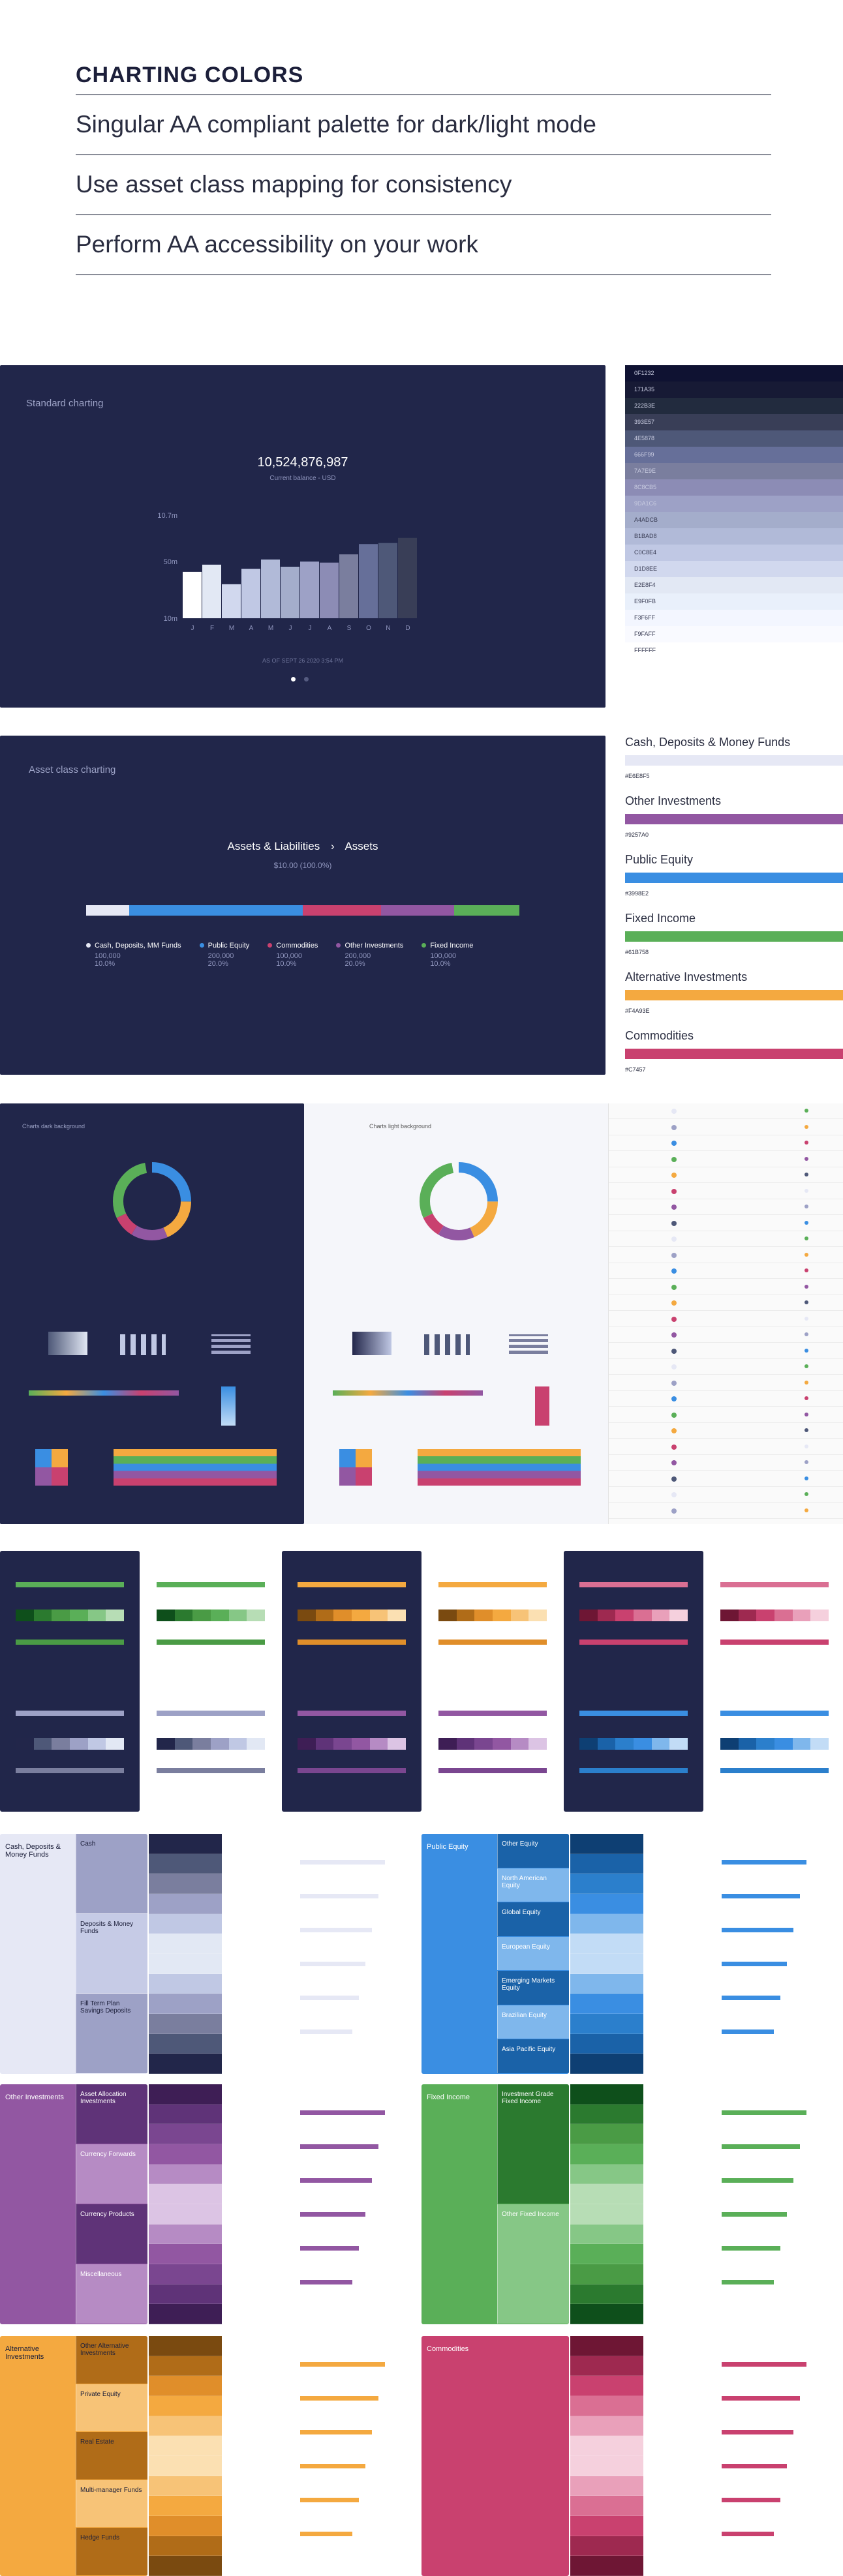 This screenshot has height=2576, width=843. What do you see at coordinates (111, 2455) in the screenshot?
I see `treemap-cell: Real Estate` at bounding box center [111, 2455].